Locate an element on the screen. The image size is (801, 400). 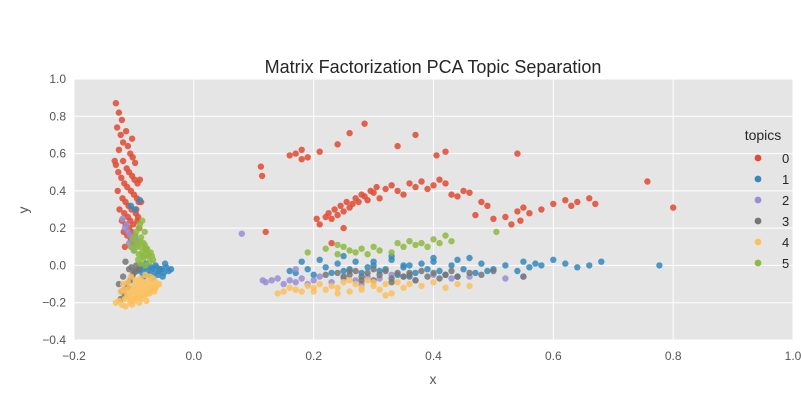
x-tick-label: 0.8 is located at coordinates (673, 356).